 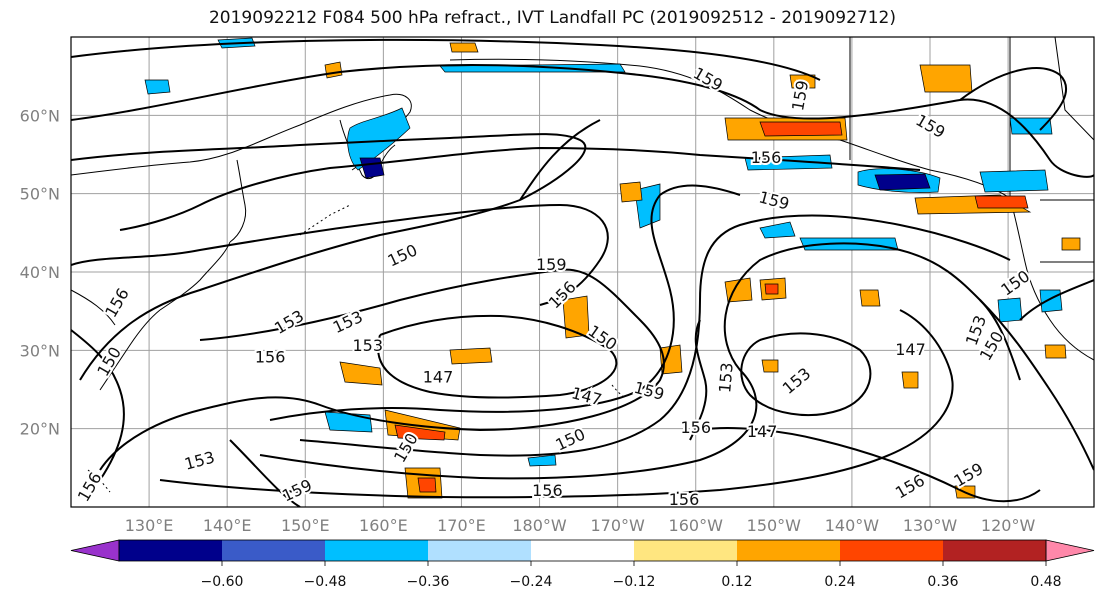 What do you see at coordinates (1045, 582) in the screenshot?
I see `colorbar-tick-label: 0.48` at bounding box center [1045, 582].